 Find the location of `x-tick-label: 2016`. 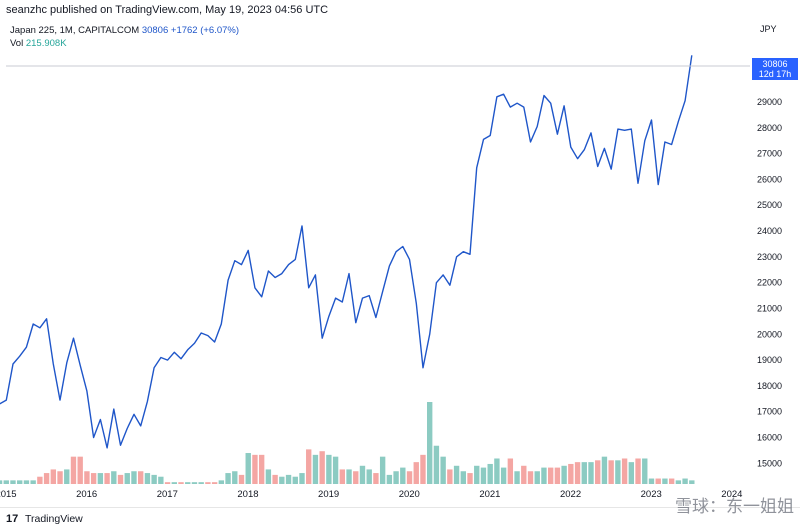

x-tick-label: 2016 is located at coordinates (86, 494).